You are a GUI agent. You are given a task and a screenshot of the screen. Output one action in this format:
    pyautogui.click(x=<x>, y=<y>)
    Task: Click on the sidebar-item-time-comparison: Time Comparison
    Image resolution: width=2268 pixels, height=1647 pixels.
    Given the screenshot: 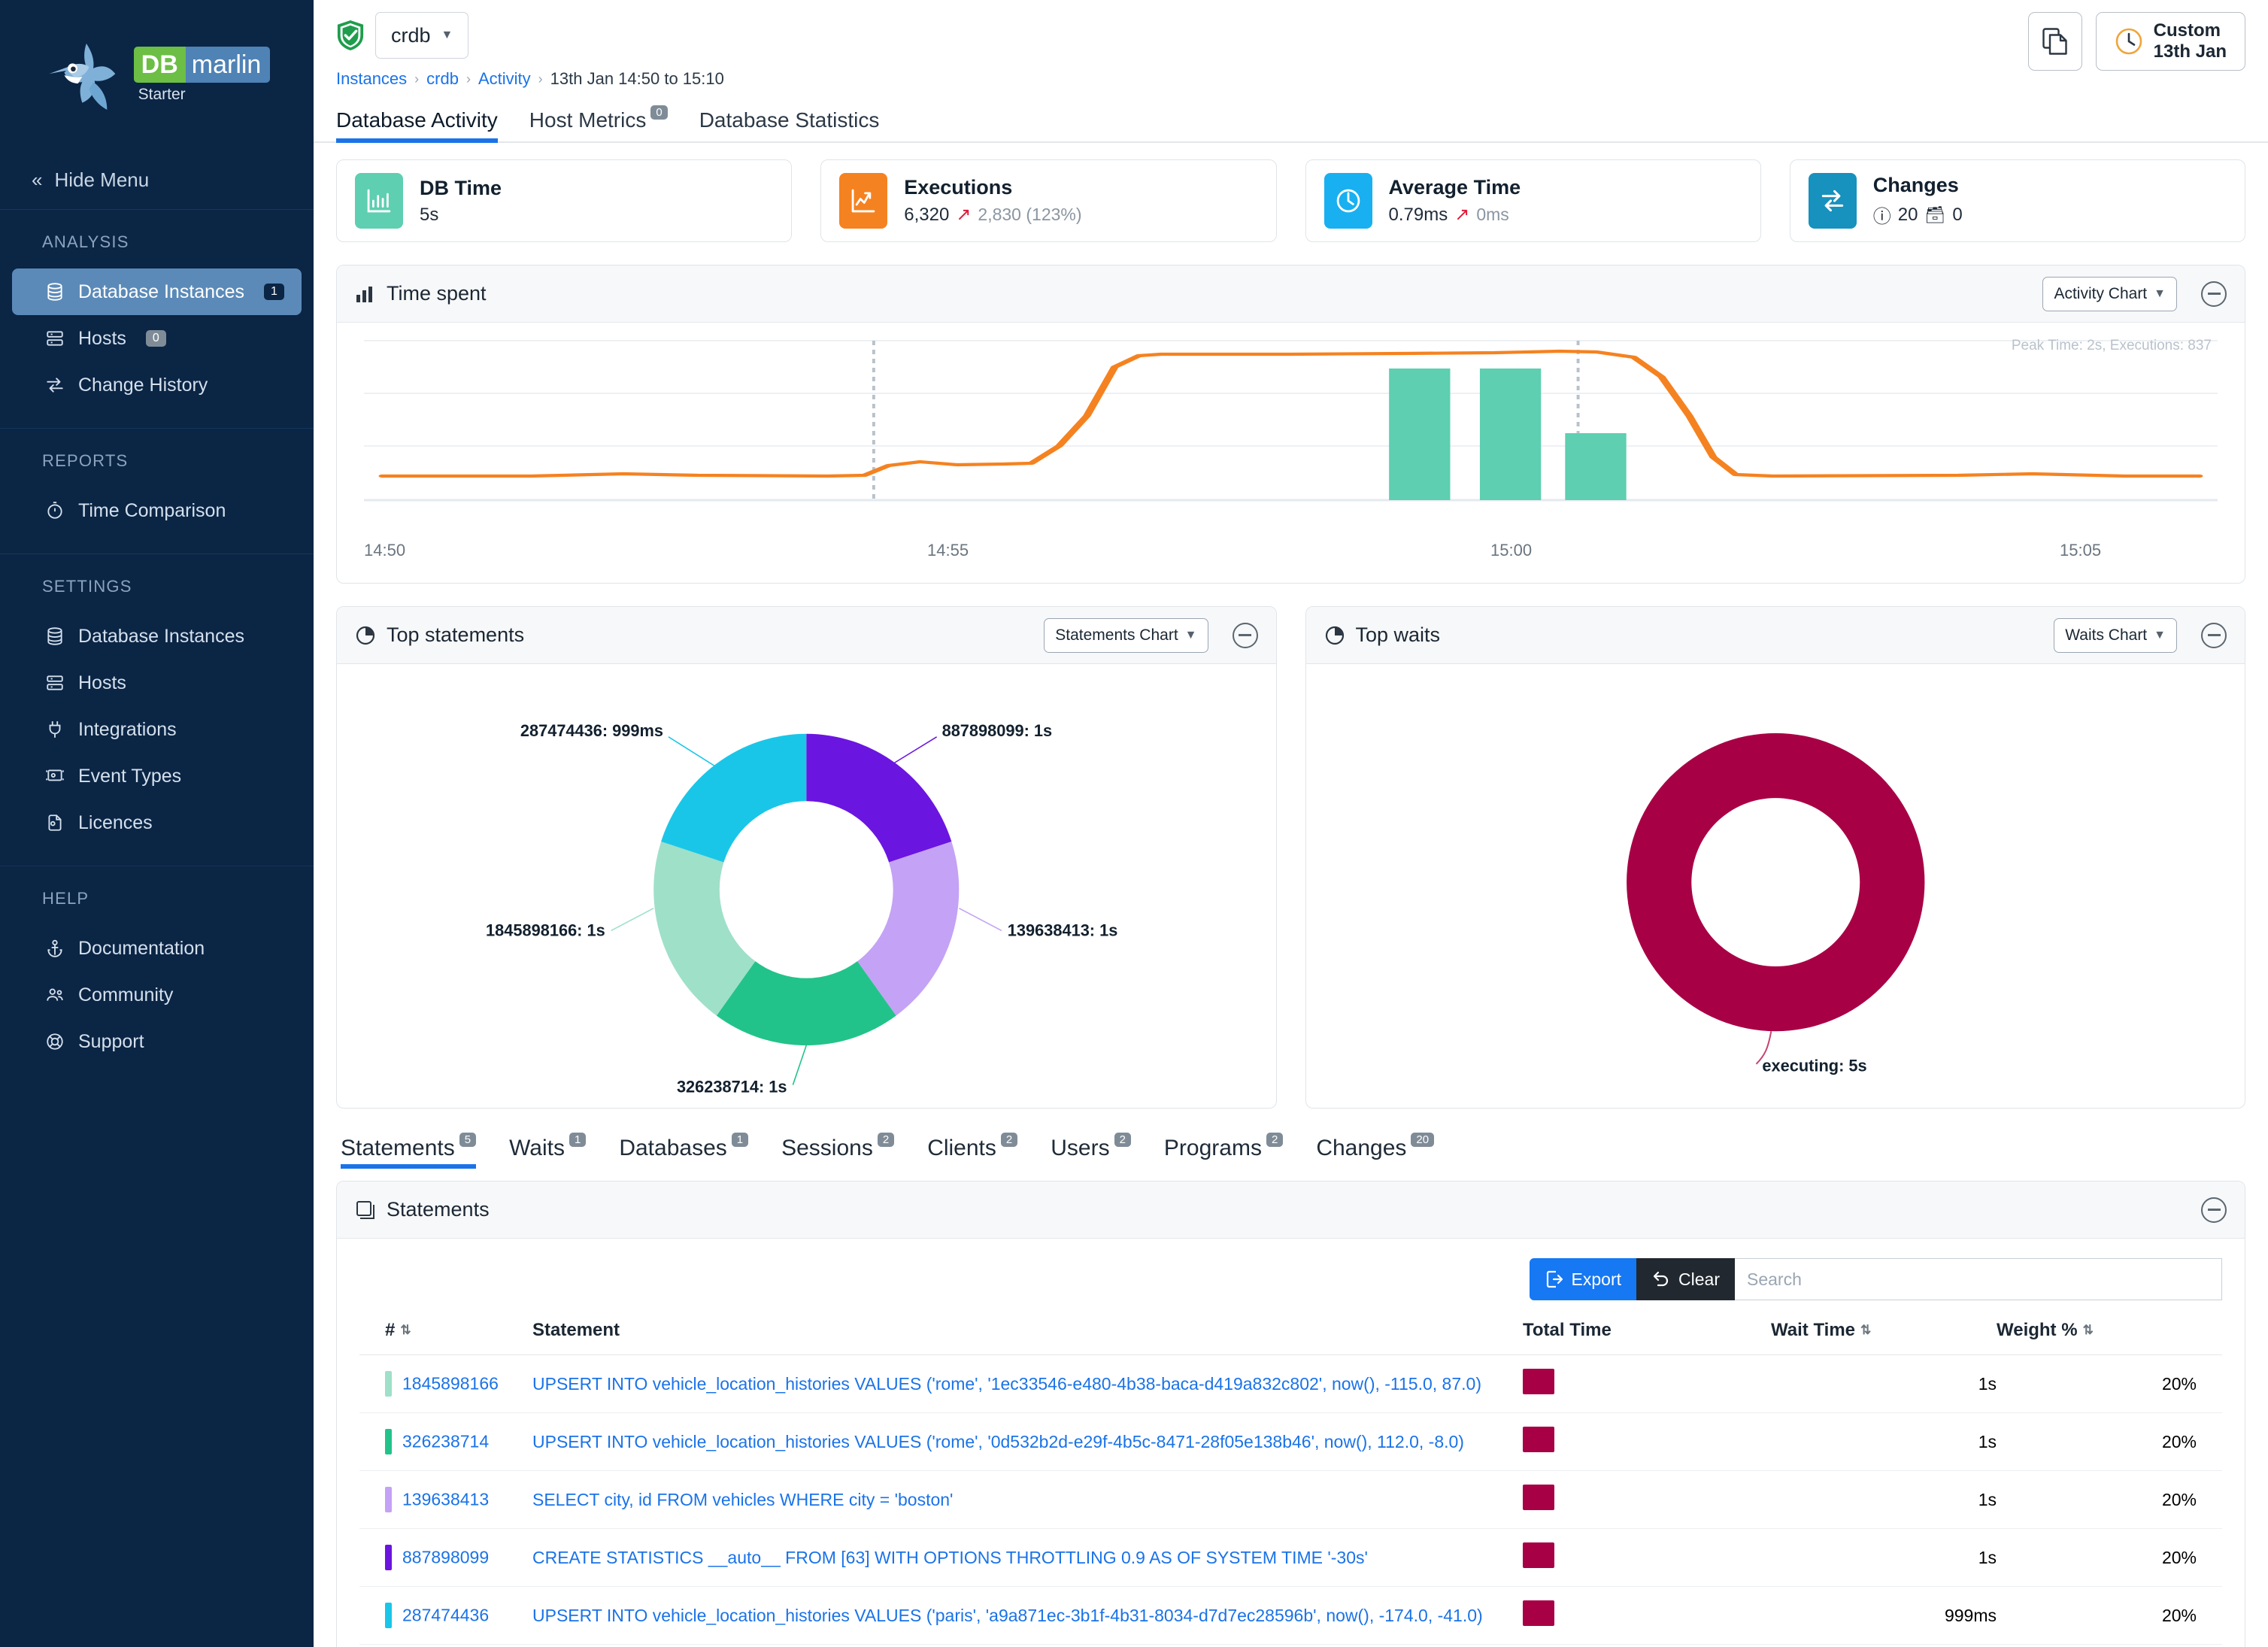 What is the action you would take?
    pyautogui.click(x=157, y=511)
    